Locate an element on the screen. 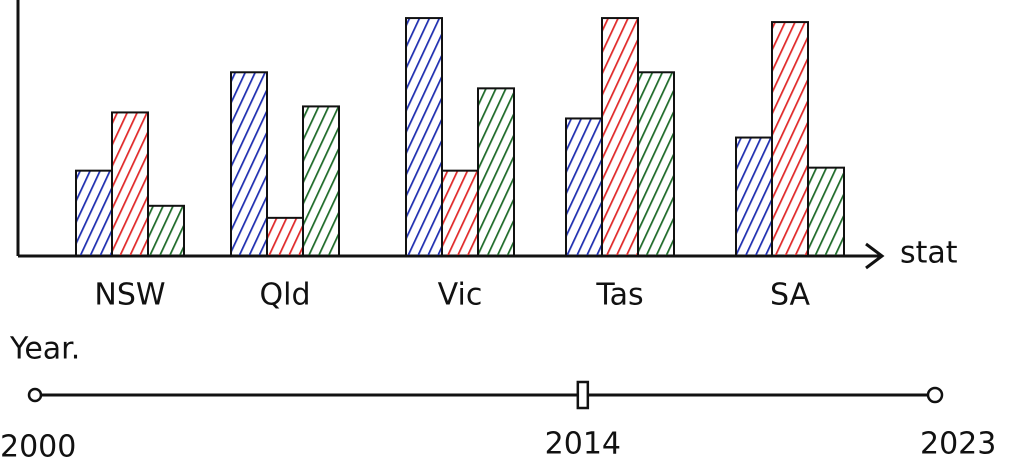  slider-min-label: 2000 is located at coordinates (38, 447).